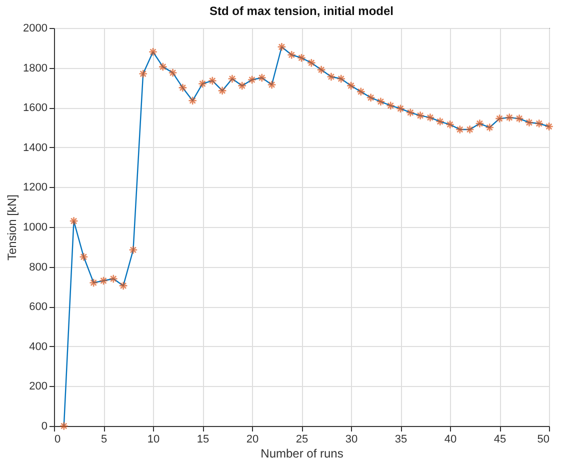  What do you see at coordinates (500, 440) in the screenshot?
I see `x-tick-label: 45` at bounding box center [500, 440].